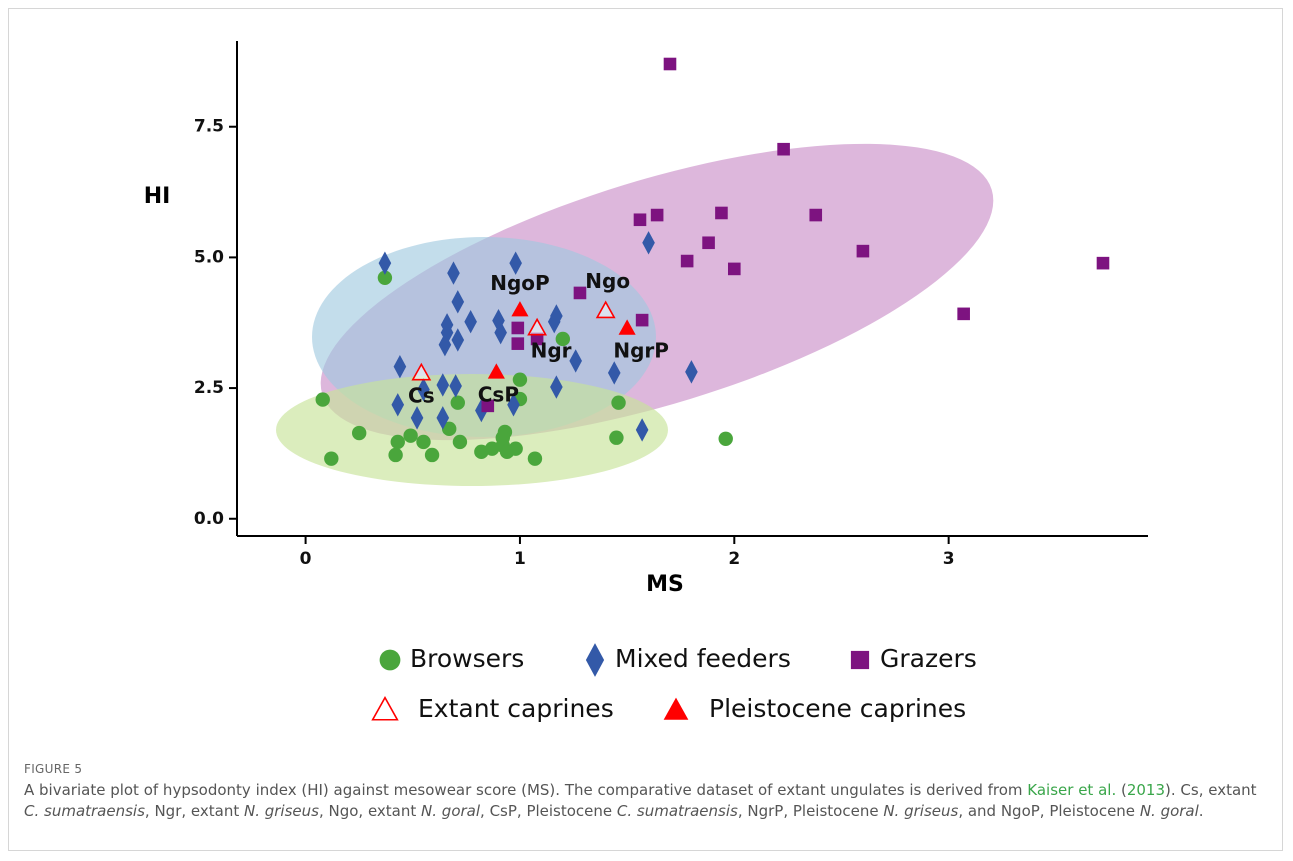  What do you see at coordinates (1072, 790) in the screenshot?
I see `citation-link: Kaiser et al.` at bounding box center [1072, 790].